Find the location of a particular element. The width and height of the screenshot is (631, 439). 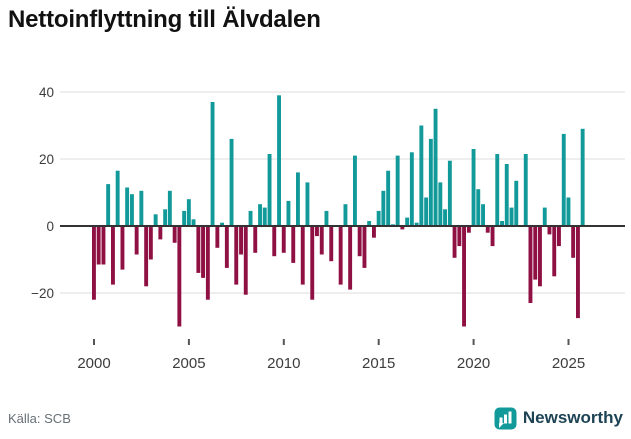

bar-2021-Q1 is located at coordinates (492, 236).